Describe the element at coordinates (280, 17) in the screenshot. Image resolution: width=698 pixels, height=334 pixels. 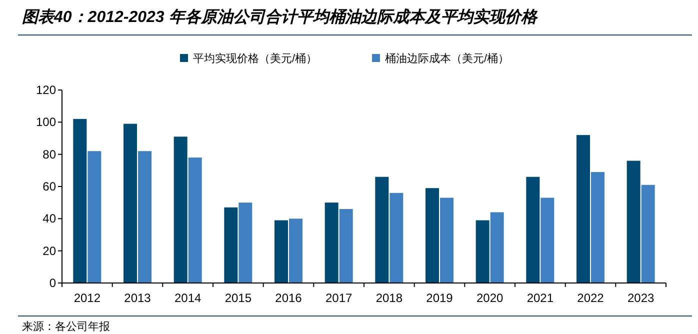
I see `chart-title: 图表40：2012-2023 年各原油公司合计平均桶油边际成本及平均实现价格` at that location.